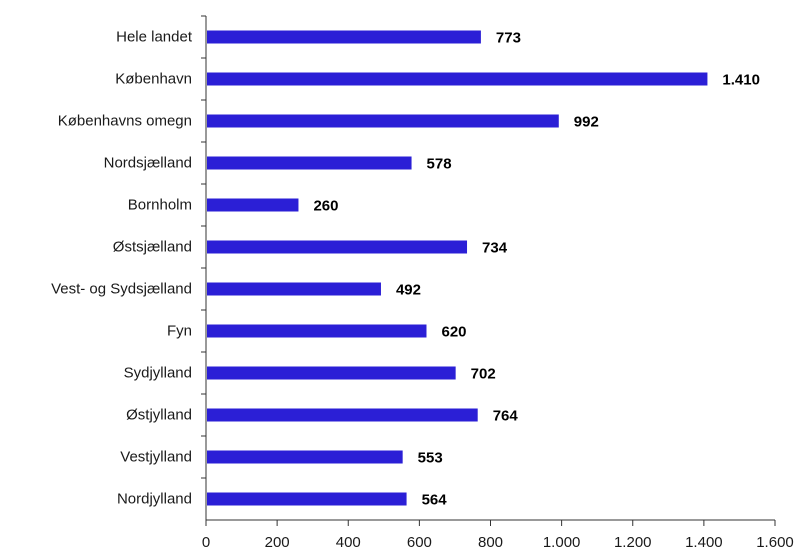  I want to click on data-label: 1.410, so click(741, 80).